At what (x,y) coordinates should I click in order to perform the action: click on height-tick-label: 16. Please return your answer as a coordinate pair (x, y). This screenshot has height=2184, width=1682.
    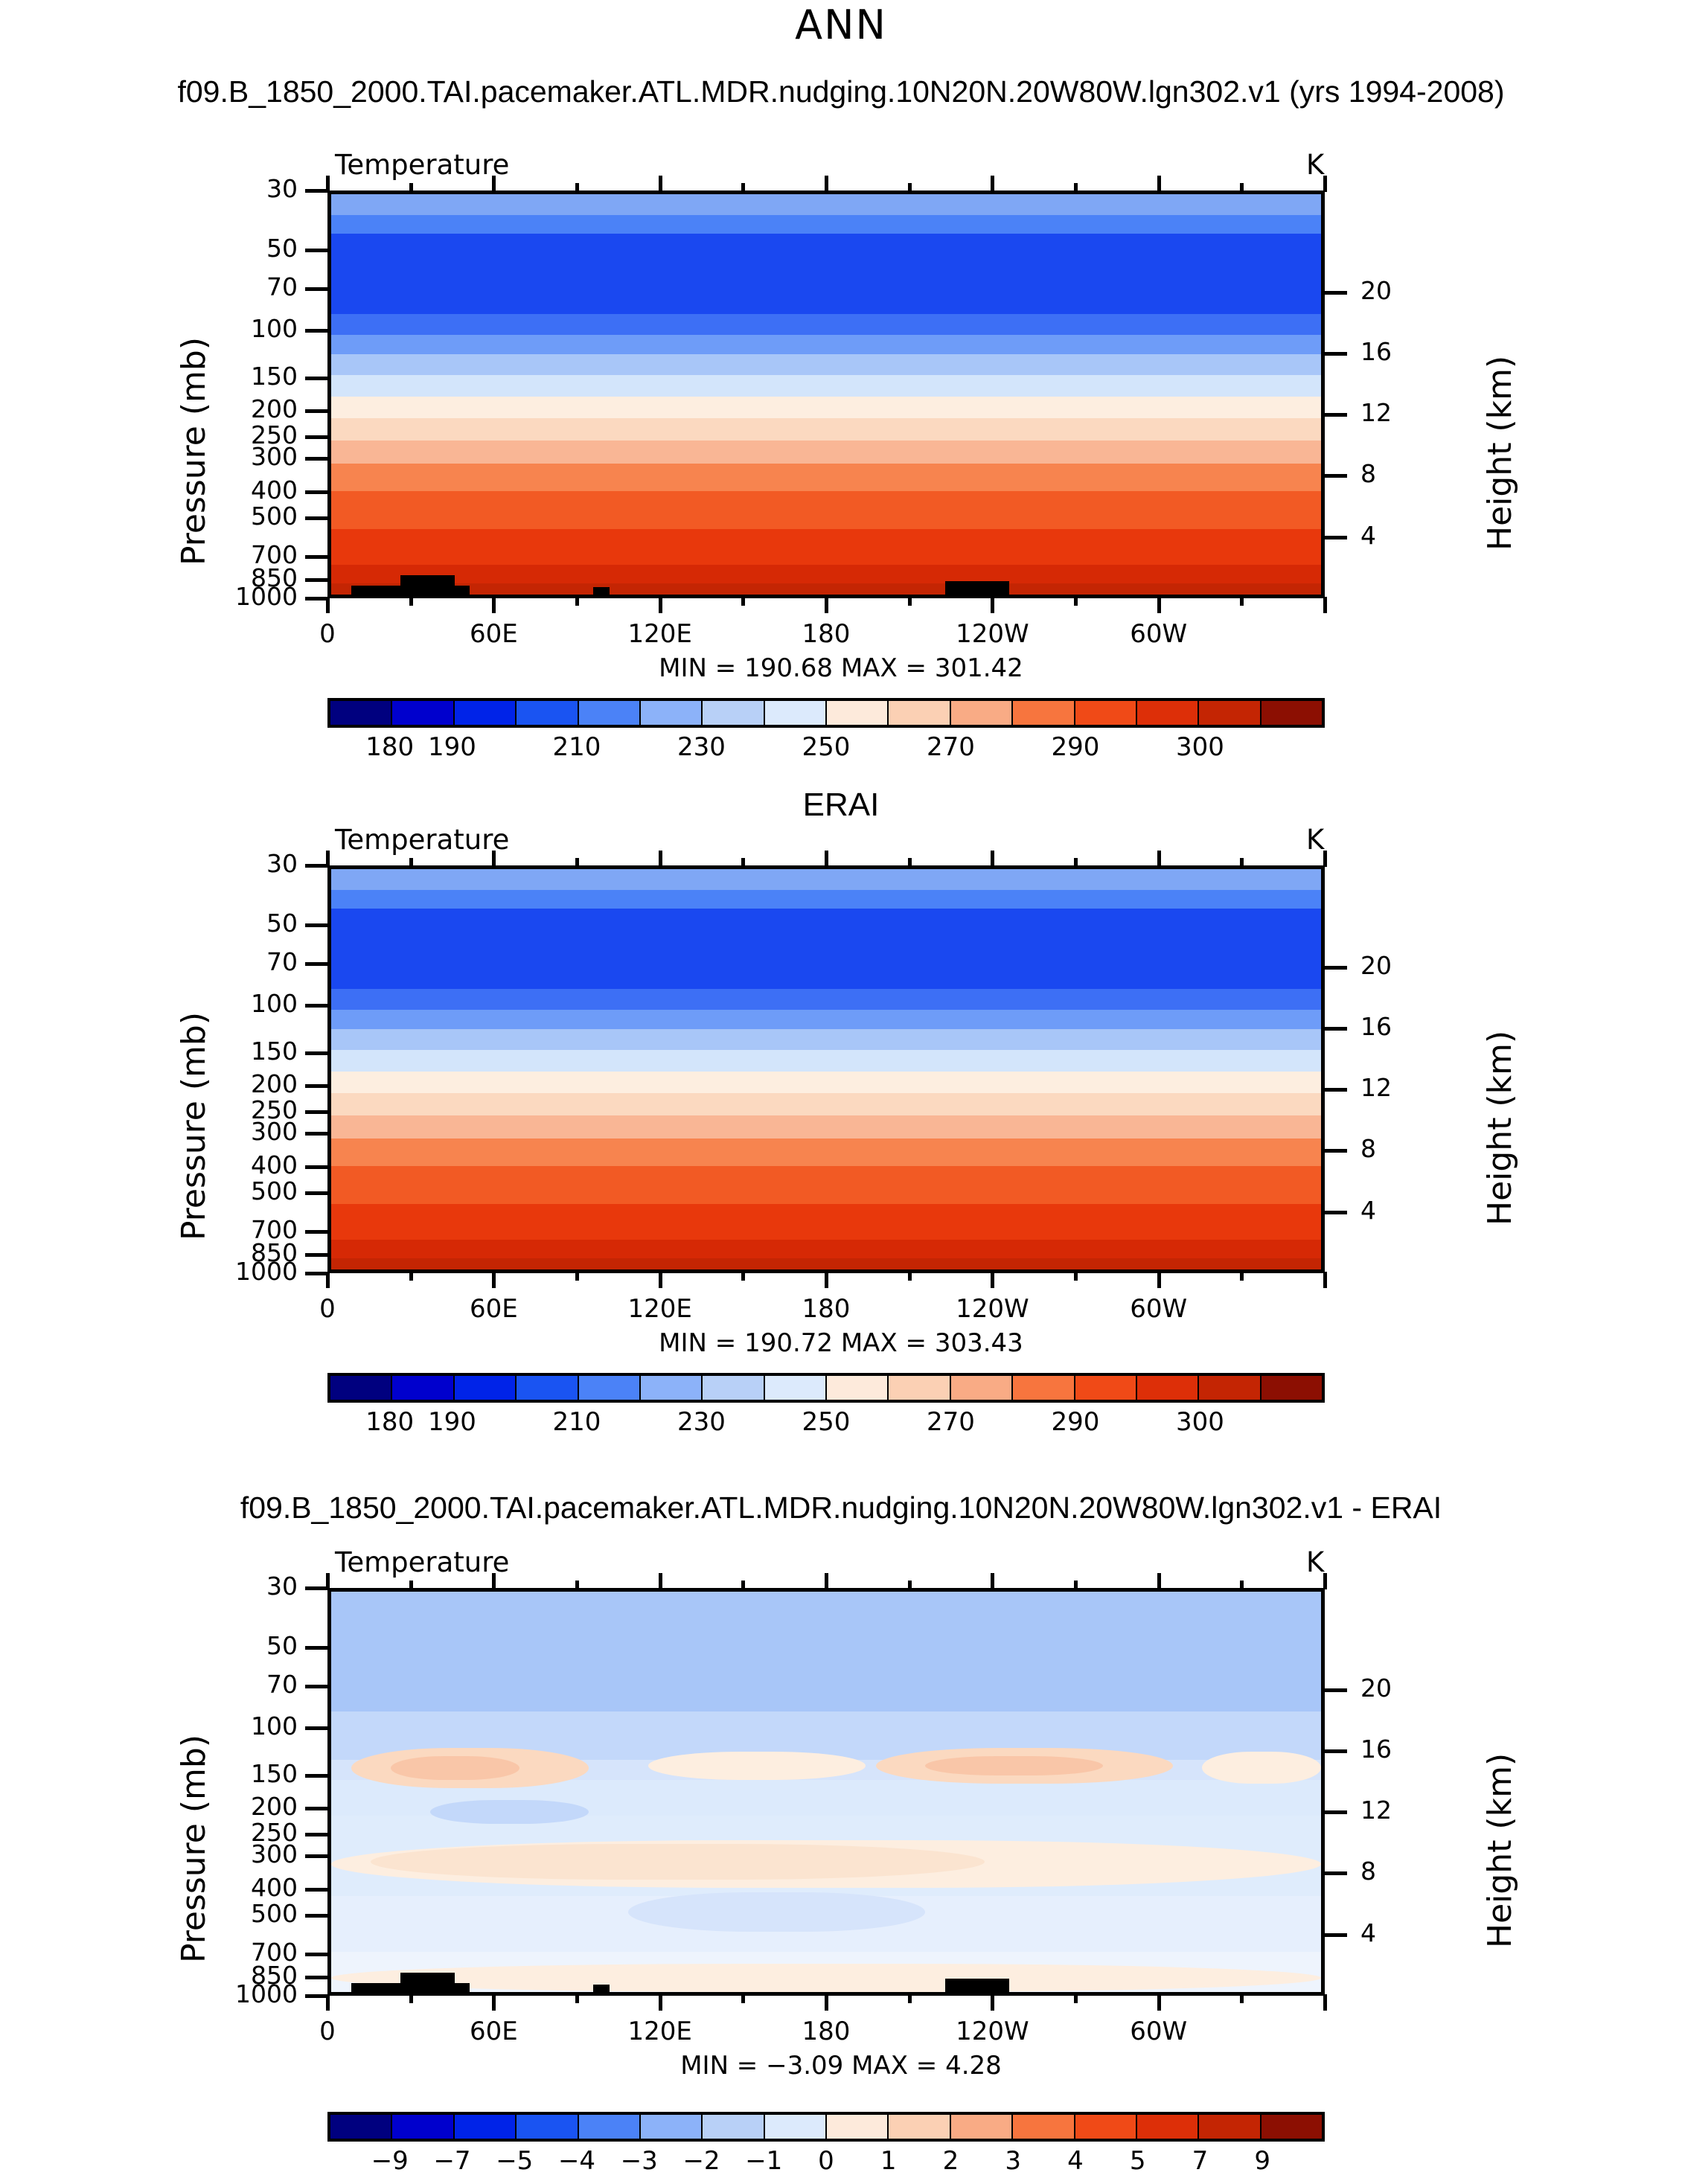
    Looking at the image, I should click on (1376, 1749).